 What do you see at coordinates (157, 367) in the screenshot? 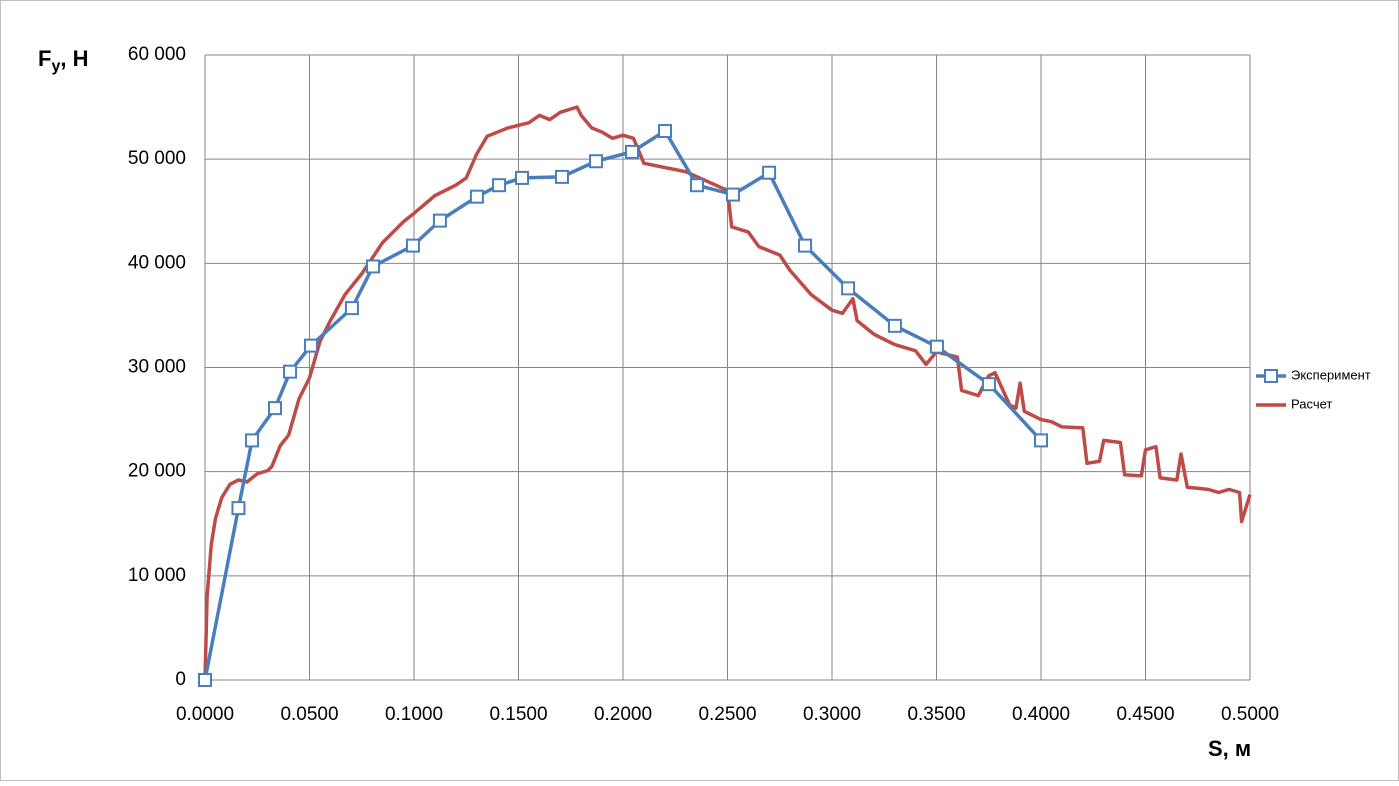
I see `y-tick-label: 30 000` at bounding box center [157, 367].